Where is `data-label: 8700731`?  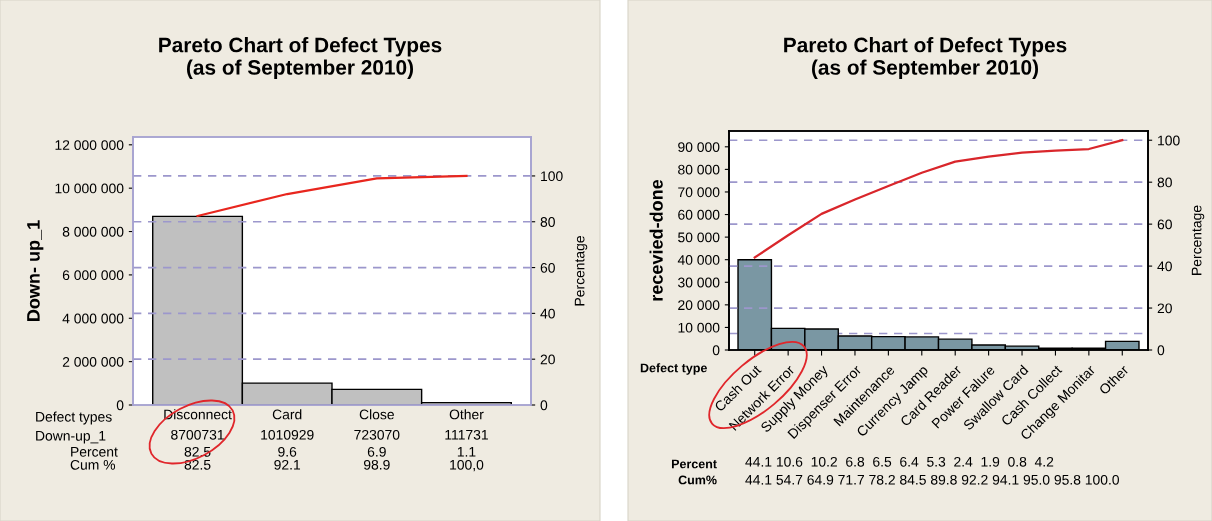 data-label: 8700731 is located at coordinates (197, 434).